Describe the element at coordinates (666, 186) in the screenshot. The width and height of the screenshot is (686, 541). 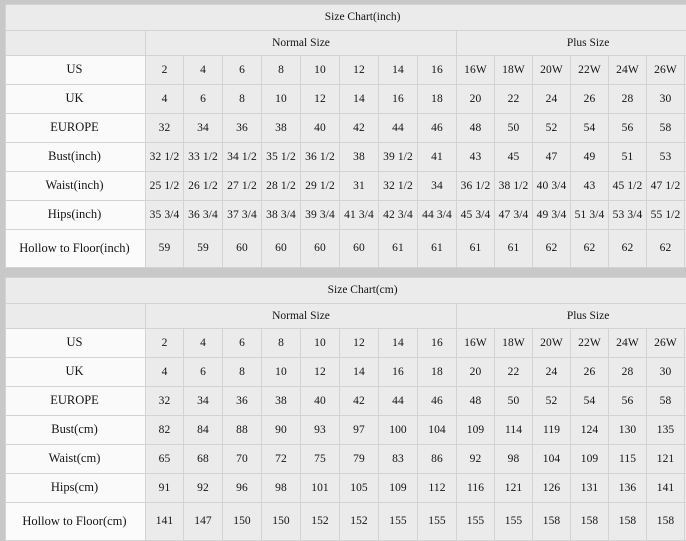
I see `cell-waistinch-13: 47 1/2` at that location.